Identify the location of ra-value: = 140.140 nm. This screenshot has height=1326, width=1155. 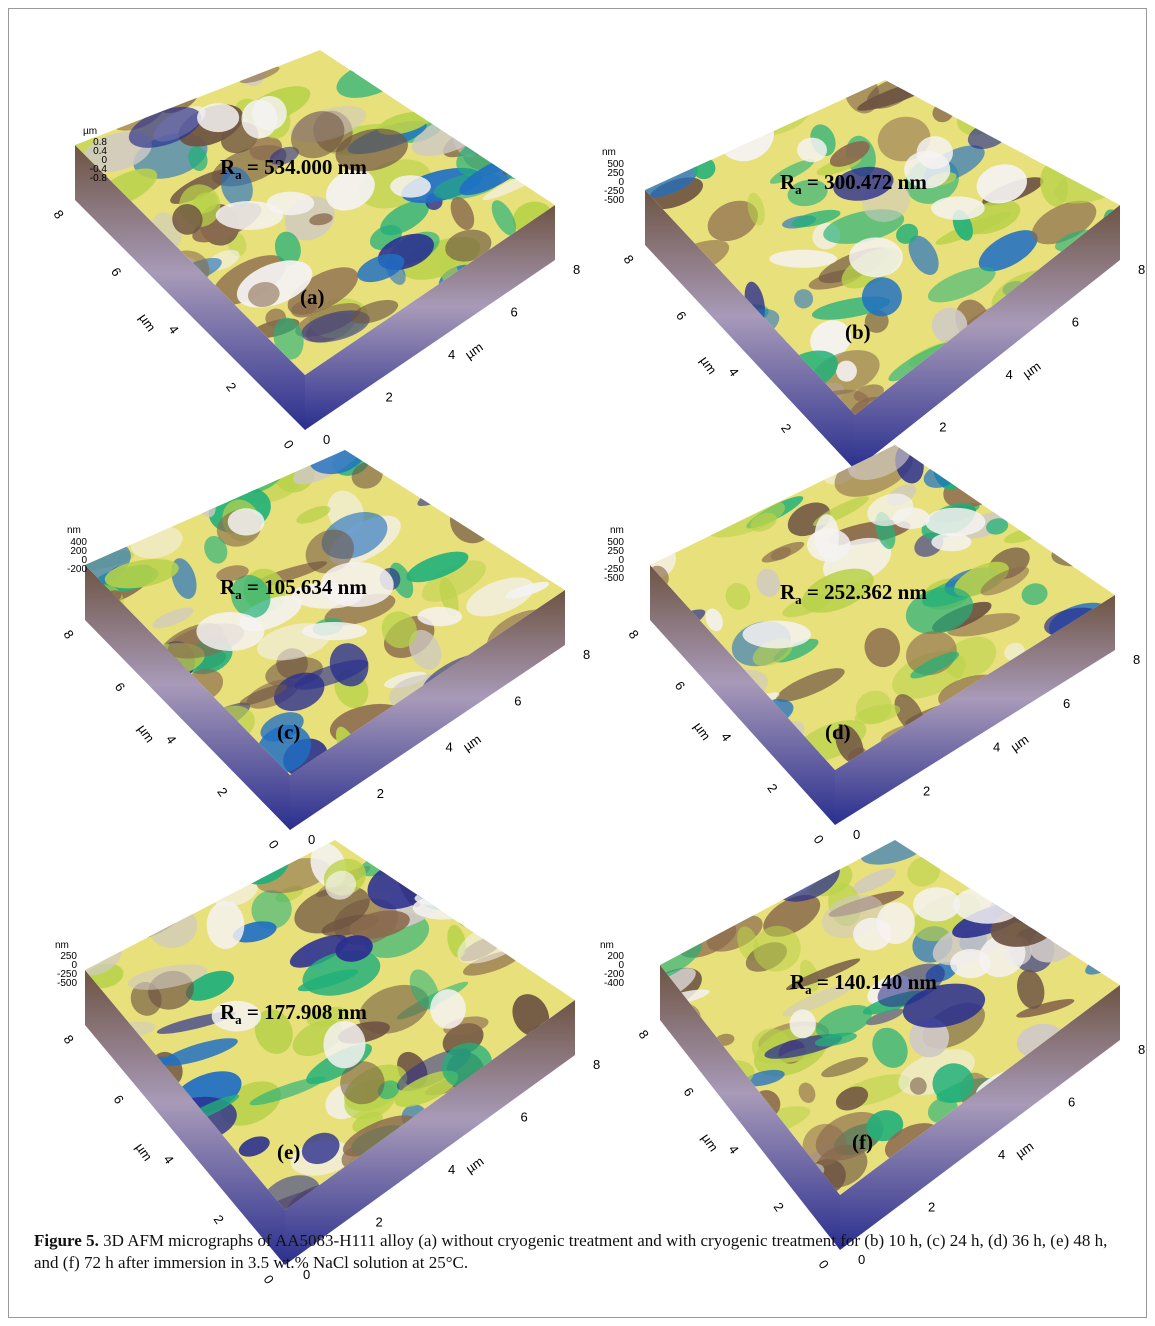
(874, 982).